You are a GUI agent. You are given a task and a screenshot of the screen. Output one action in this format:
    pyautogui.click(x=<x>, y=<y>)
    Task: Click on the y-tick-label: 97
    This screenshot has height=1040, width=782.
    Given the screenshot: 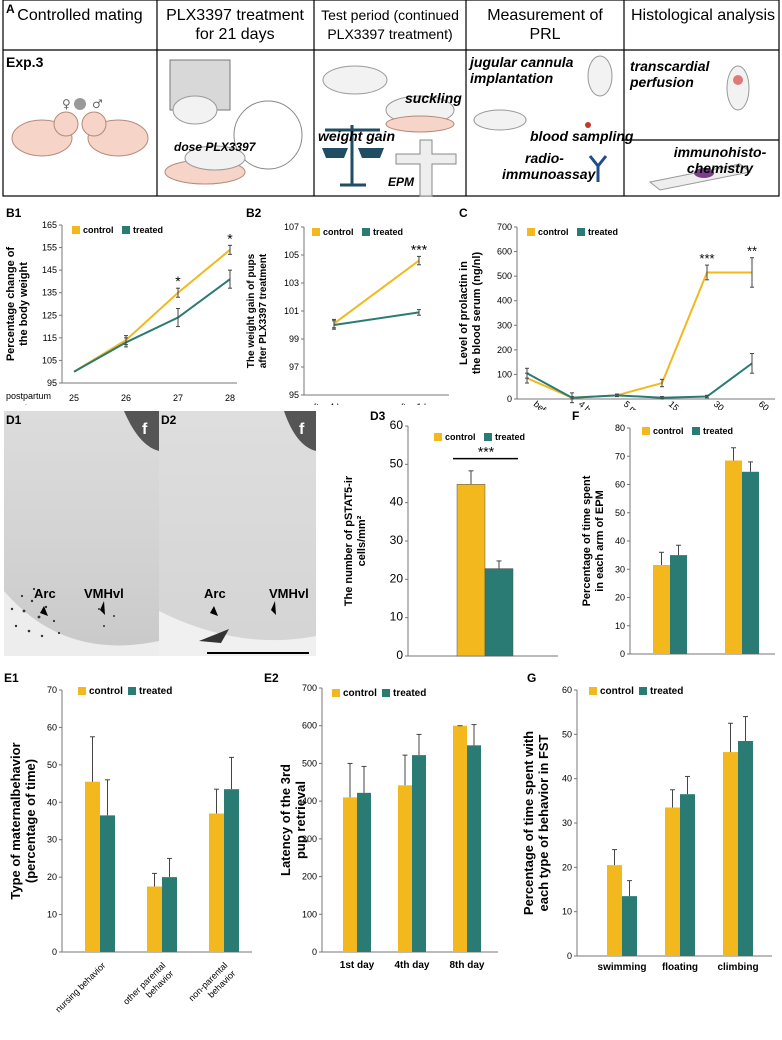 What is the action you would take?
    pyautogui.click(x=294, y=367)
    